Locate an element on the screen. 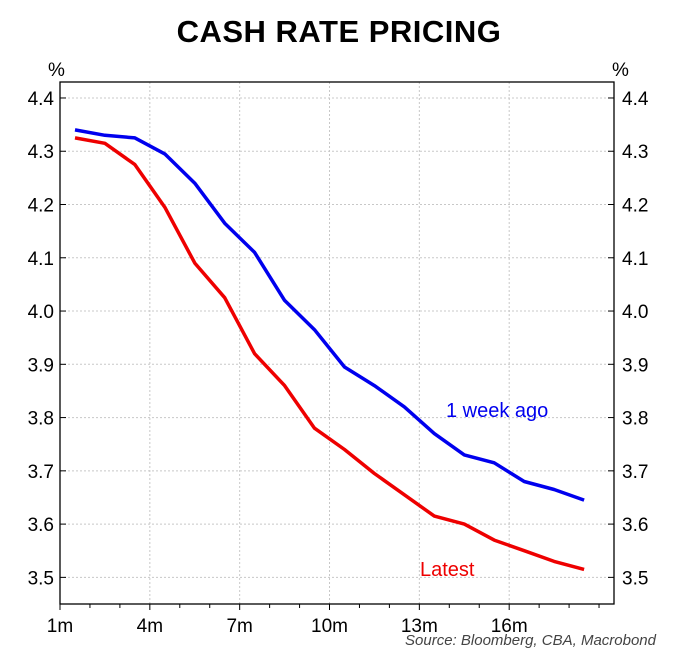 This screenshot has width=678, height=659. y-tick-label-left: 4.4 is located at coordinates (41, 99).